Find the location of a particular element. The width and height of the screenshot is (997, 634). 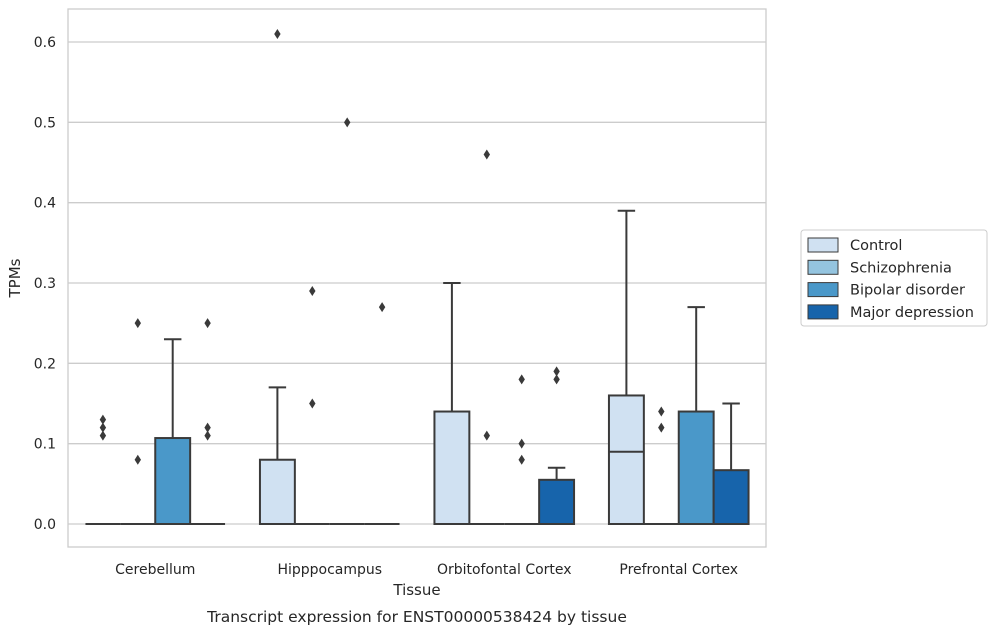

y-tick-label: 0.1 is located at coordinates (45, 445).